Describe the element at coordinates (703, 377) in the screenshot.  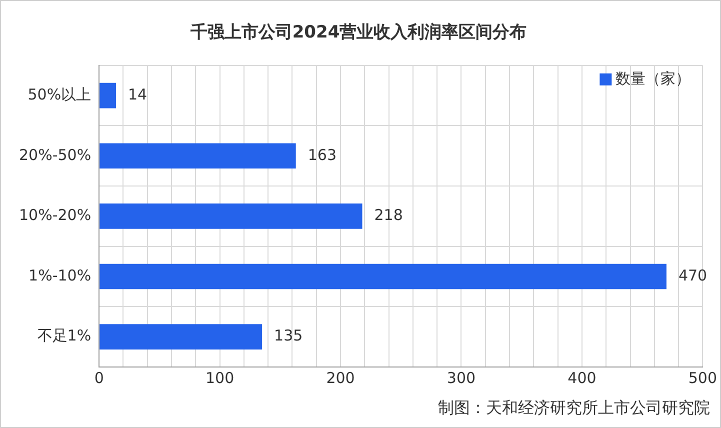
I see `x-tick-label: 500` at that location.